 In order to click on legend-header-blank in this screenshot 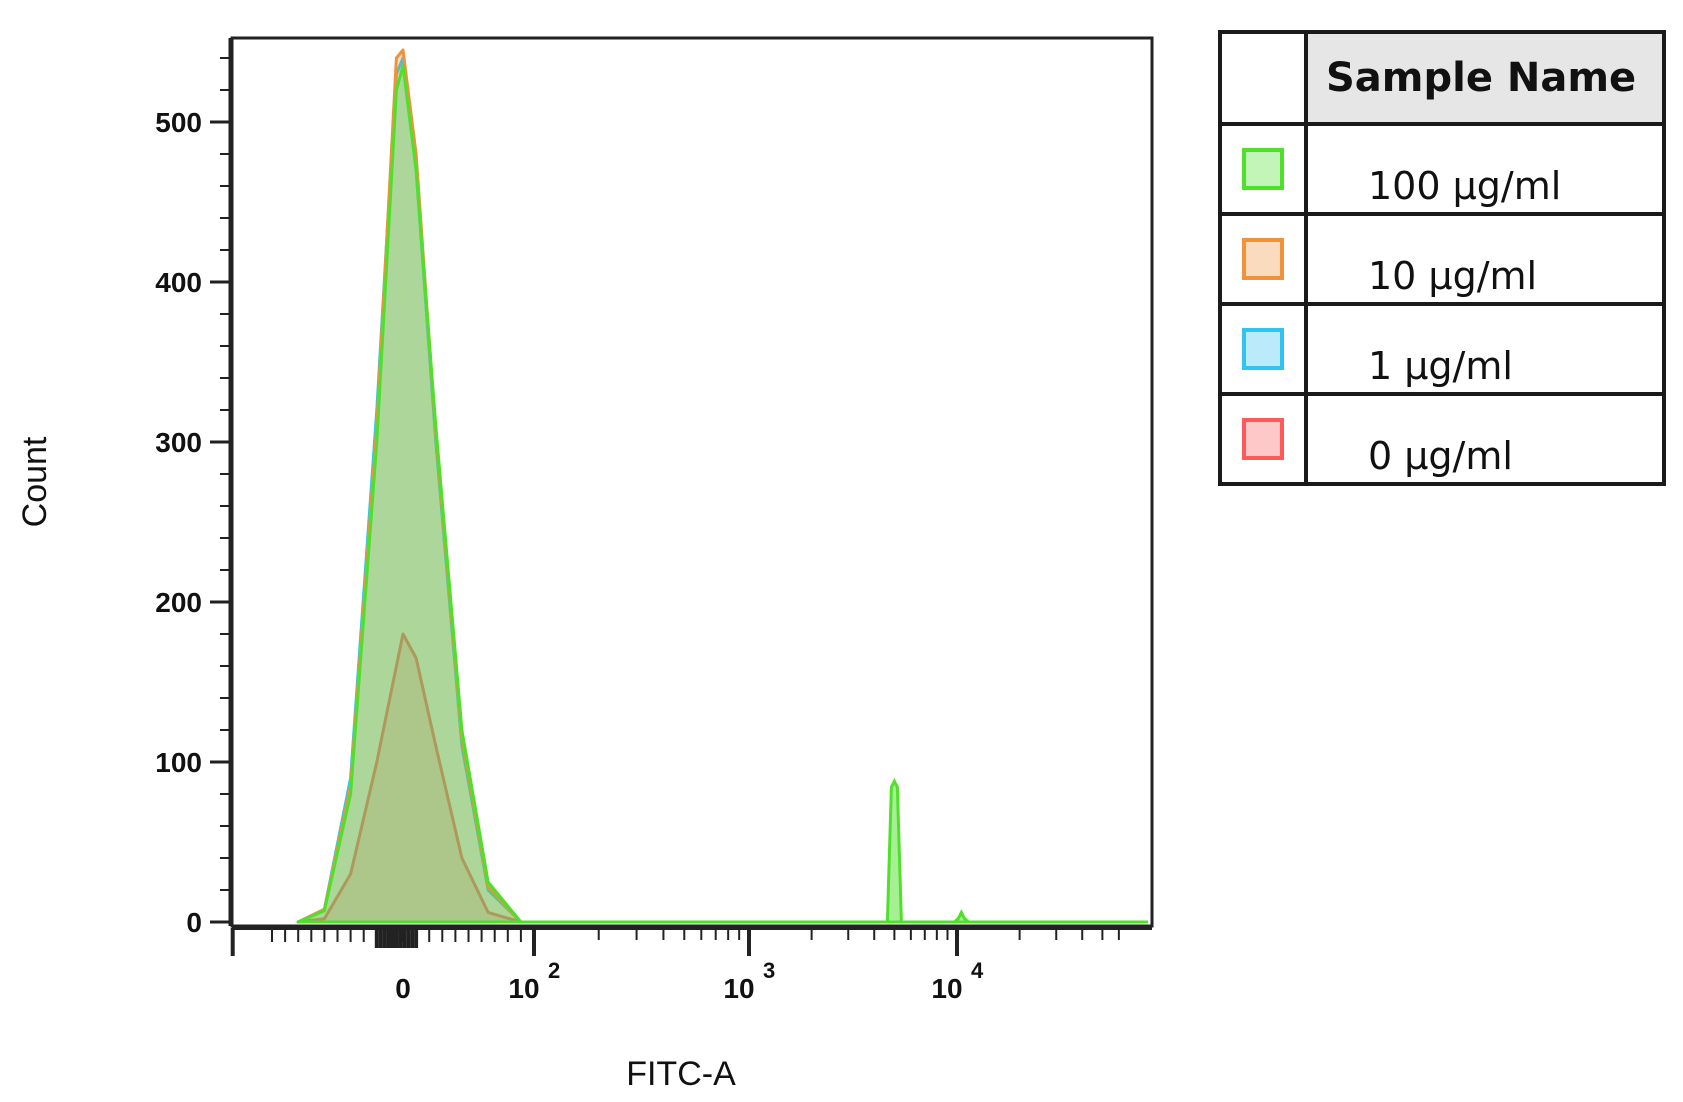, I will do `click(1265, 78)`.